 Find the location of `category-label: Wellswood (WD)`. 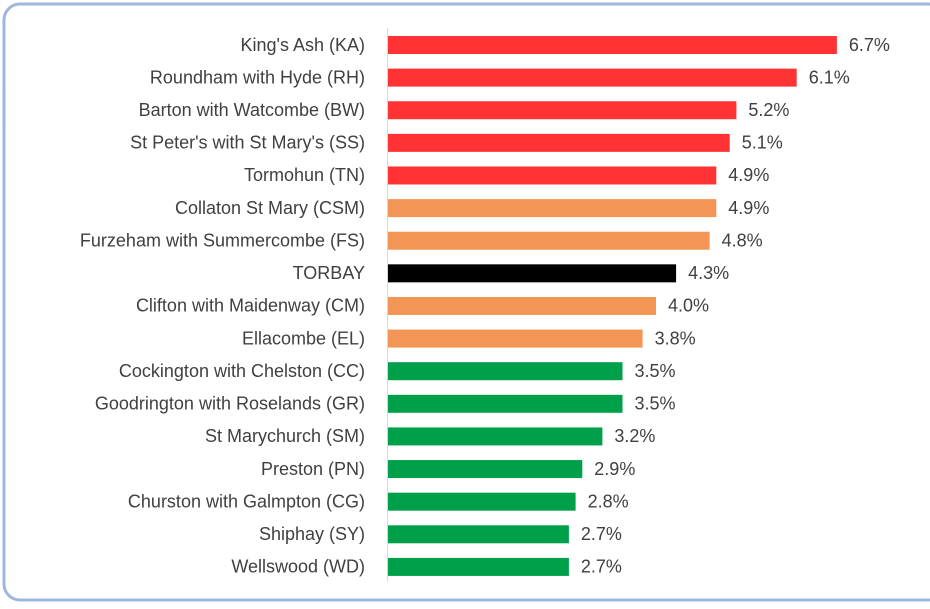

category-label: Wellswood (WD) is located at coordinates (298, 567).